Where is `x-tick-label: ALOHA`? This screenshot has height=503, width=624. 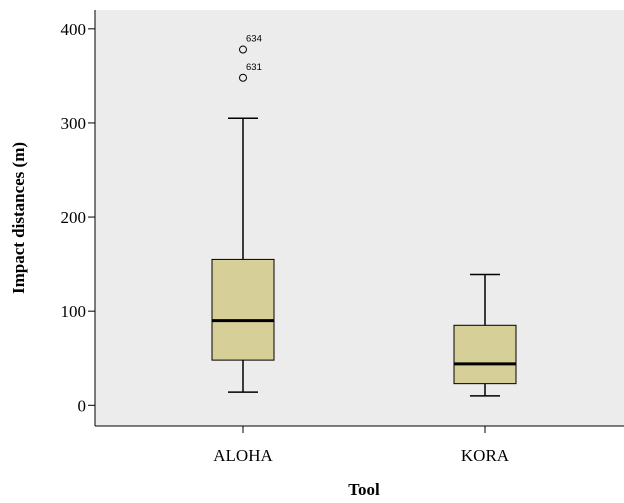 x-tick-label: ALOHA is located at coordinates (243, 455).